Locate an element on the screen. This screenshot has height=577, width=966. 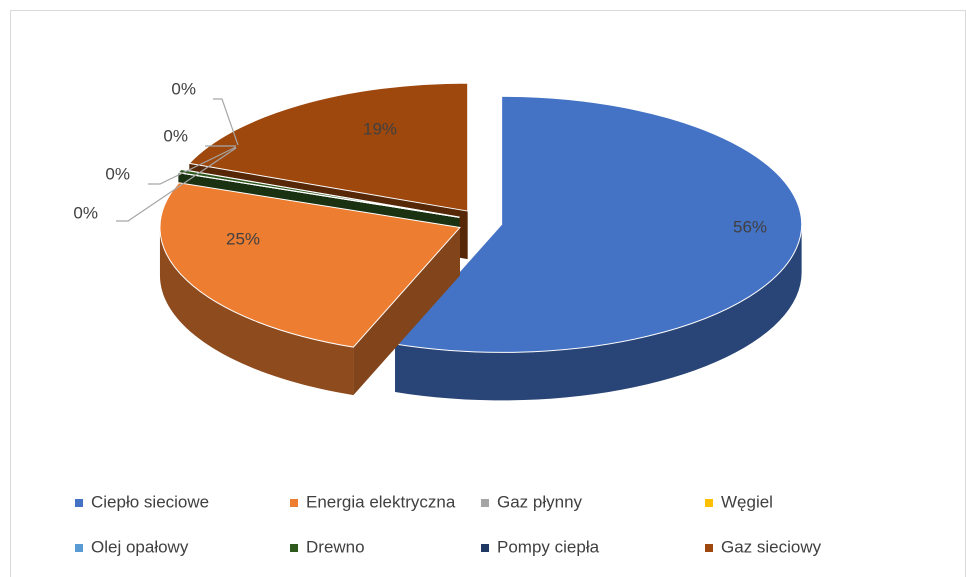
legend-label: Pompy ciepła is located at coordinates (548, 546).